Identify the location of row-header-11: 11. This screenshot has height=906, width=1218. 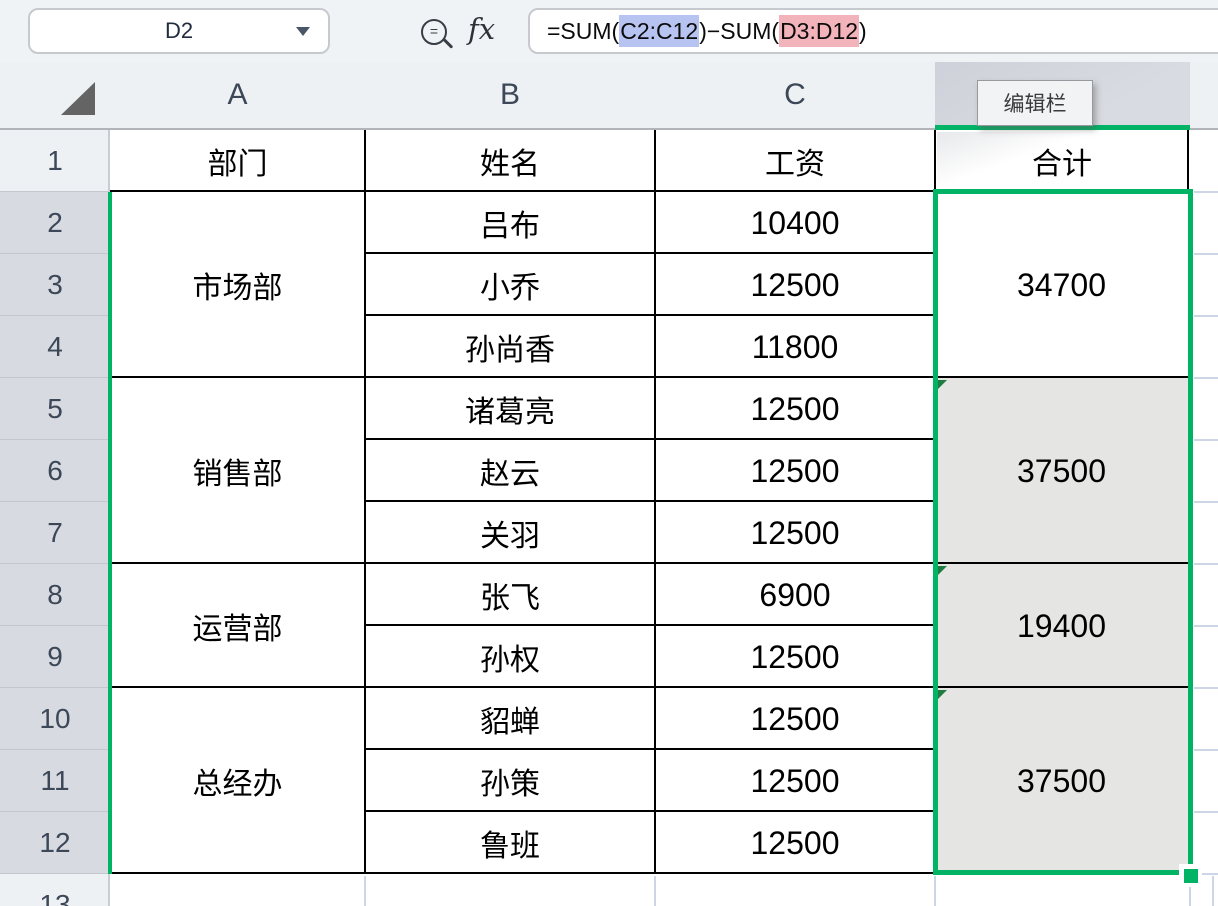
(55, 781).